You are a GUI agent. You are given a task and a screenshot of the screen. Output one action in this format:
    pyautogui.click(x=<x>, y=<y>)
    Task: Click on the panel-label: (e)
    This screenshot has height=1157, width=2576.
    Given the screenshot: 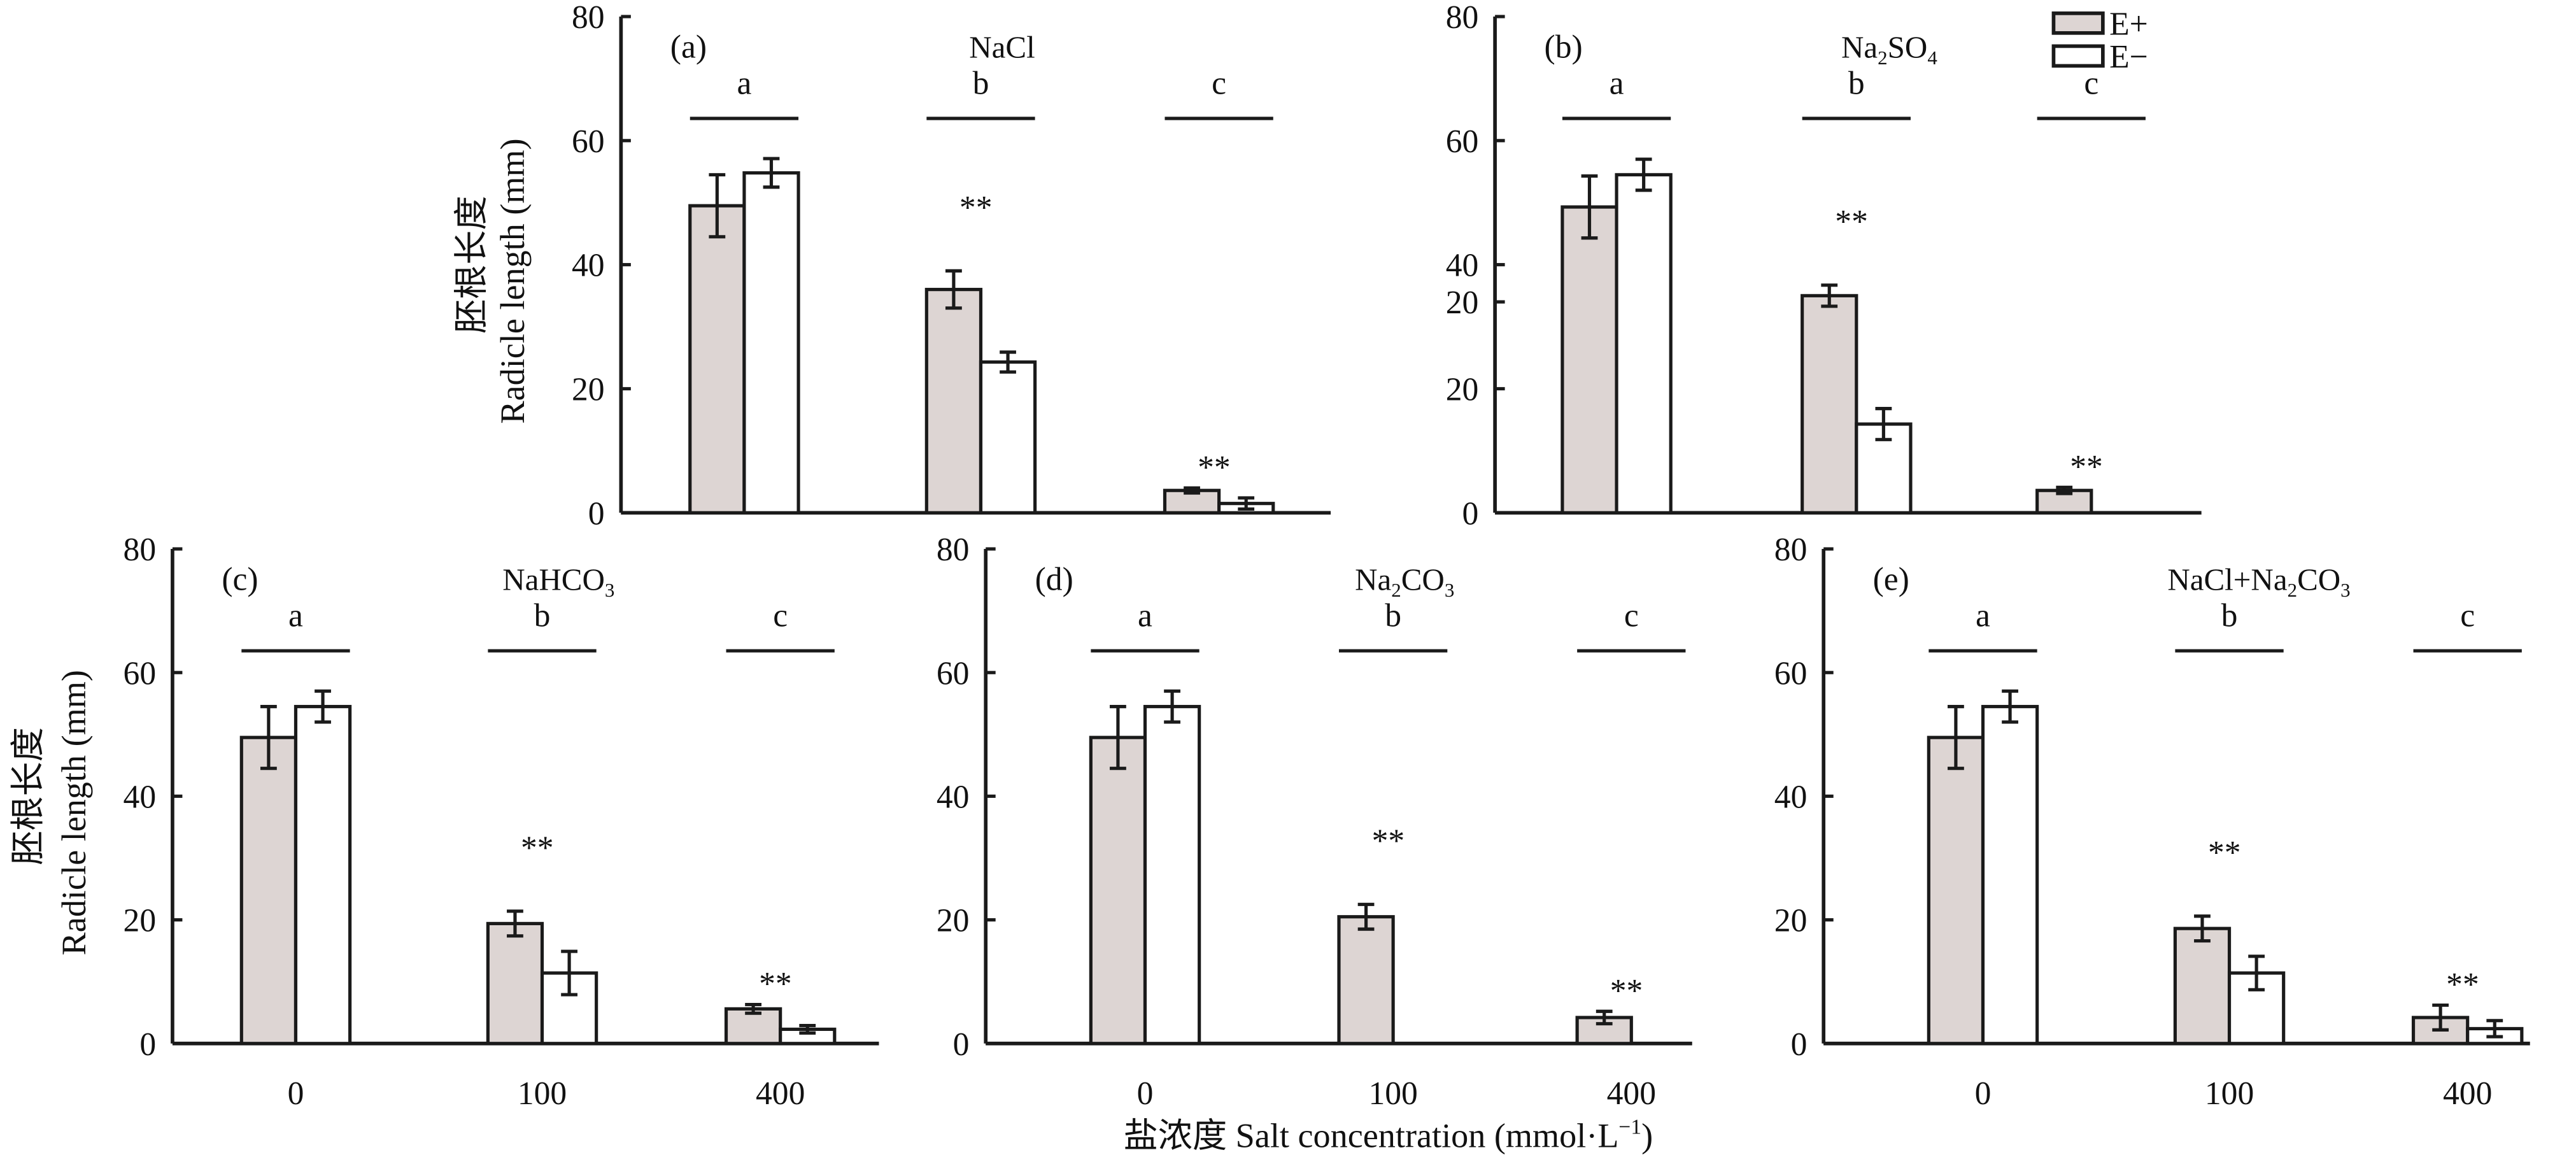 What is the action you would take?
    pyautogui.click(x=1891, y=580)
    